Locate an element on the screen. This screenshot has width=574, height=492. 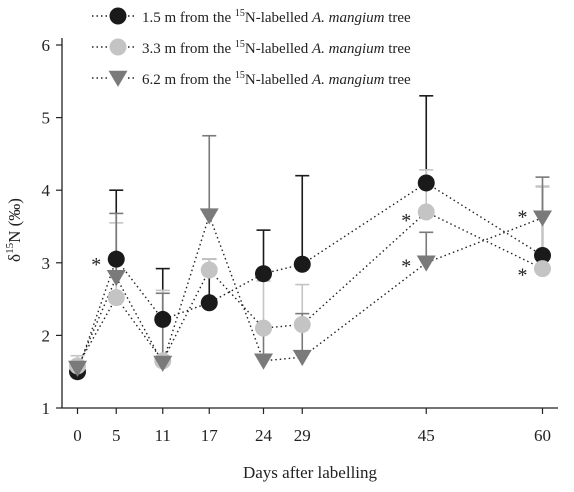
x-tick-label: 45 is located at coordinates (426, 435).